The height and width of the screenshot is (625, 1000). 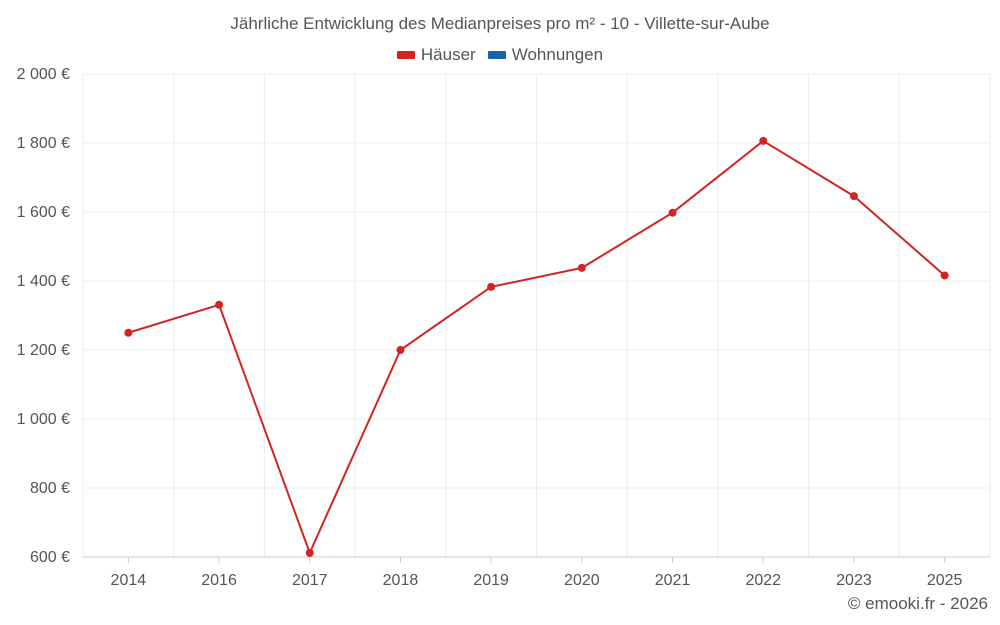 What do you see at coordinates (43, 281) in the screenshot?
I see `y-tick-label: 1 400 €` at bounding box center [43, 281].